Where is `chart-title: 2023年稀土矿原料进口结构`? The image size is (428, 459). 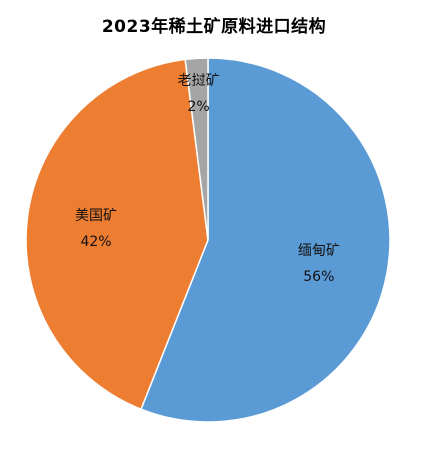
chart-title: 2023年稀土矿原料进口结构 is located at coordinates (214, 27).